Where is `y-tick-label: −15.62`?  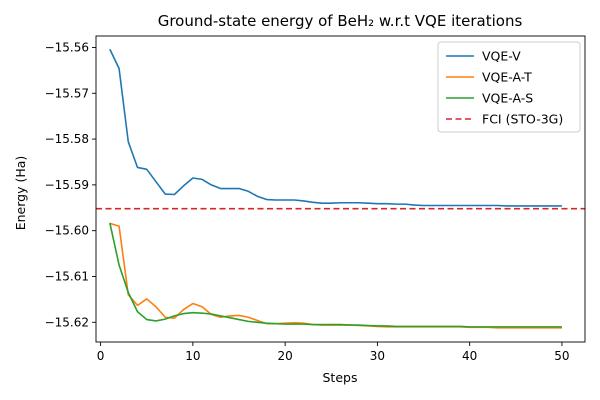
y-tick-label: −15.62 is located at coordinates (67, 322).